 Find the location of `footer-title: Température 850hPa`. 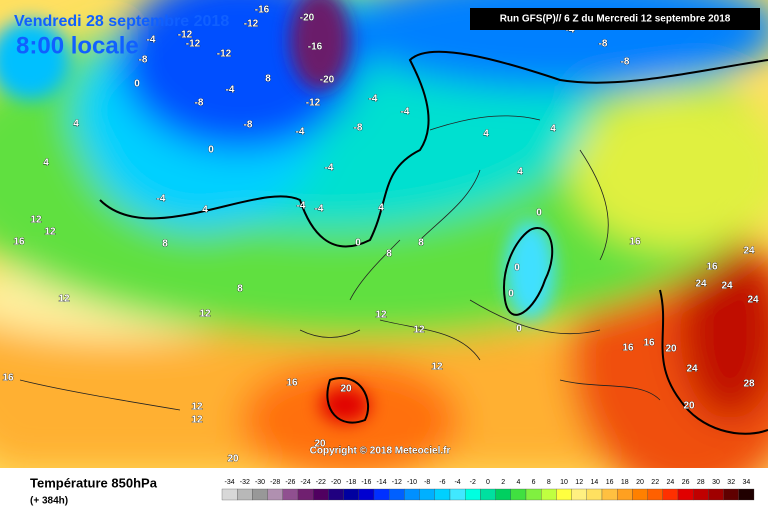

footer-title: Température 850hPa is located at coordinates (94, 482).